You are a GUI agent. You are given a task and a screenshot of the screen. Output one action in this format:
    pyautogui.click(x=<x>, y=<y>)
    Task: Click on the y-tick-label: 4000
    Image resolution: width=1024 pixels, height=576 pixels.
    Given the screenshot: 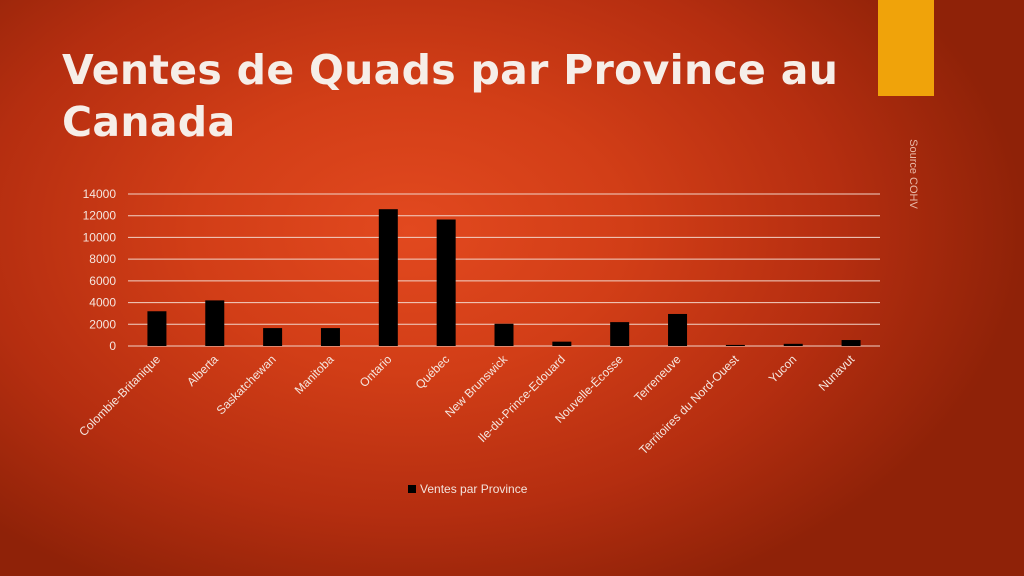 What is the action you would take?
    pyautogui.click(x=102, y=303)
    